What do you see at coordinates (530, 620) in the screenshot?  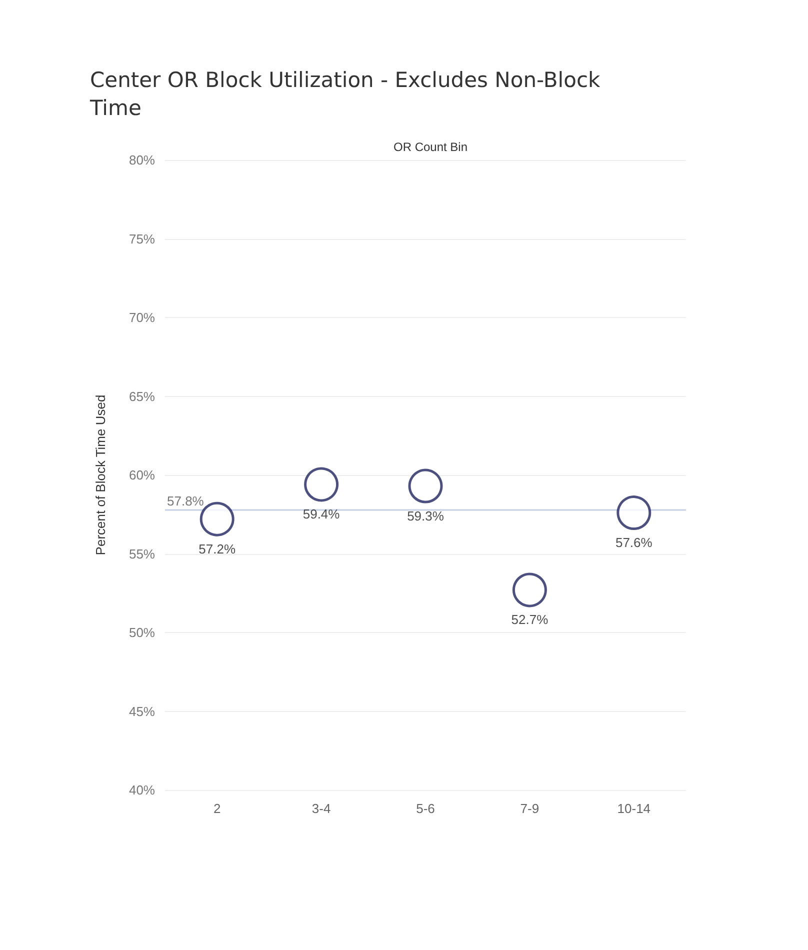 I see `data-label: 52.7%` at bounding box center [530, 620].